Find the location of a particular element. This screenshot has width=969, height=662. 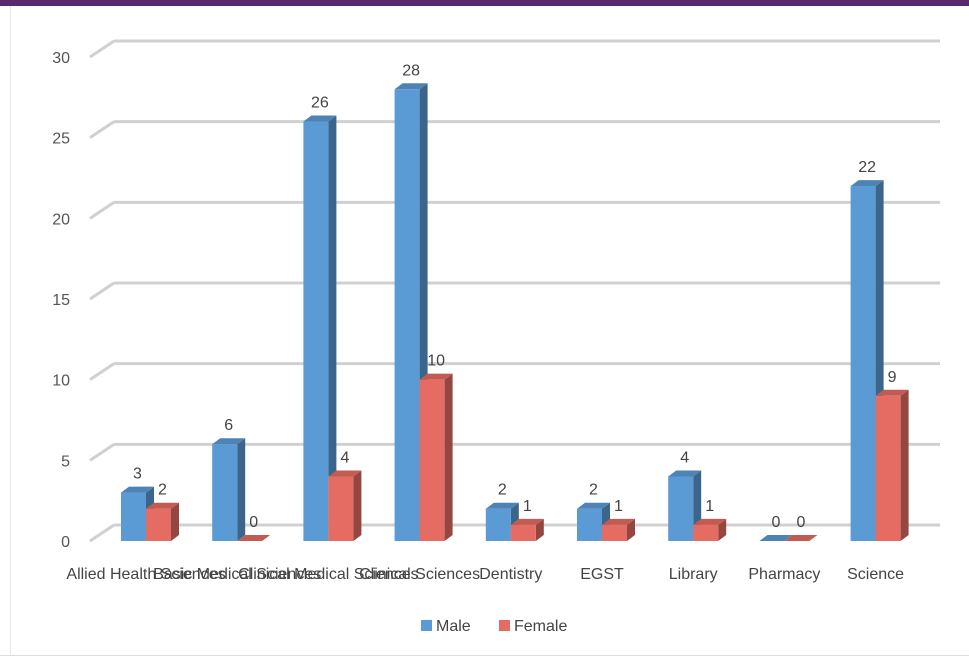

data-label-female: 9 is located at coordinates (892, 377).